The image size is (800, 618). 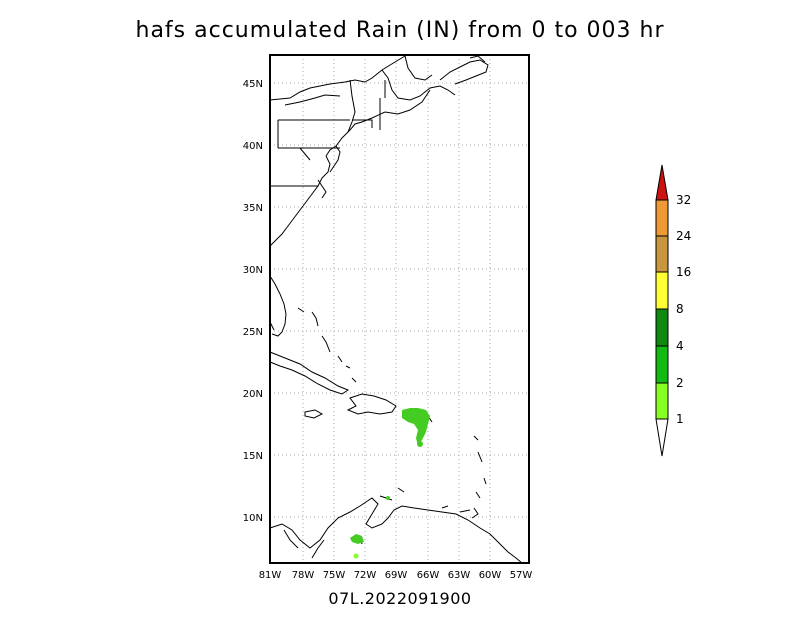 I want to click on lat-label: 45N, so click(x=253, y=84).